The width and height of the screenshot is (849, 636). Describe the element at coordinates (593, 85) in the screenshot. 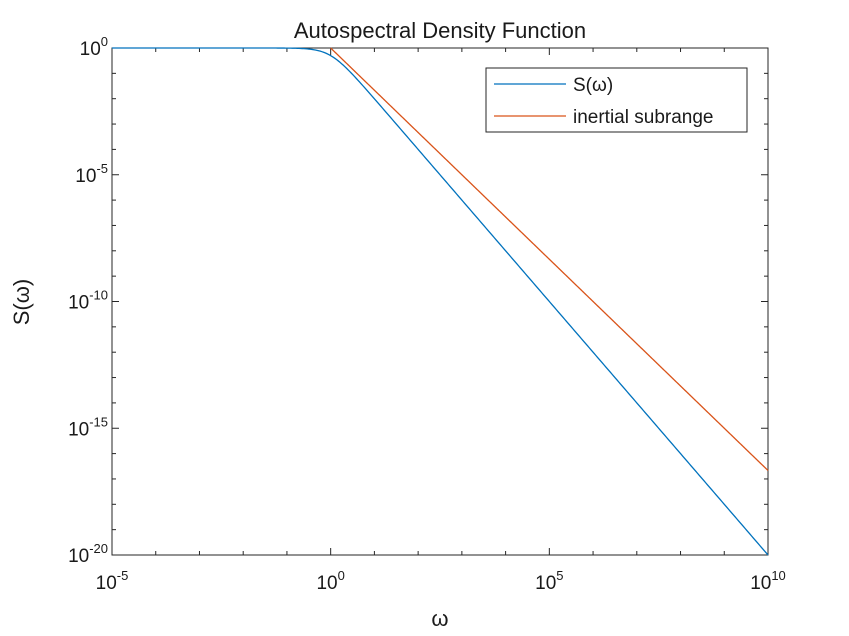

I see `legend-entry-label: S(ω)` at that location.